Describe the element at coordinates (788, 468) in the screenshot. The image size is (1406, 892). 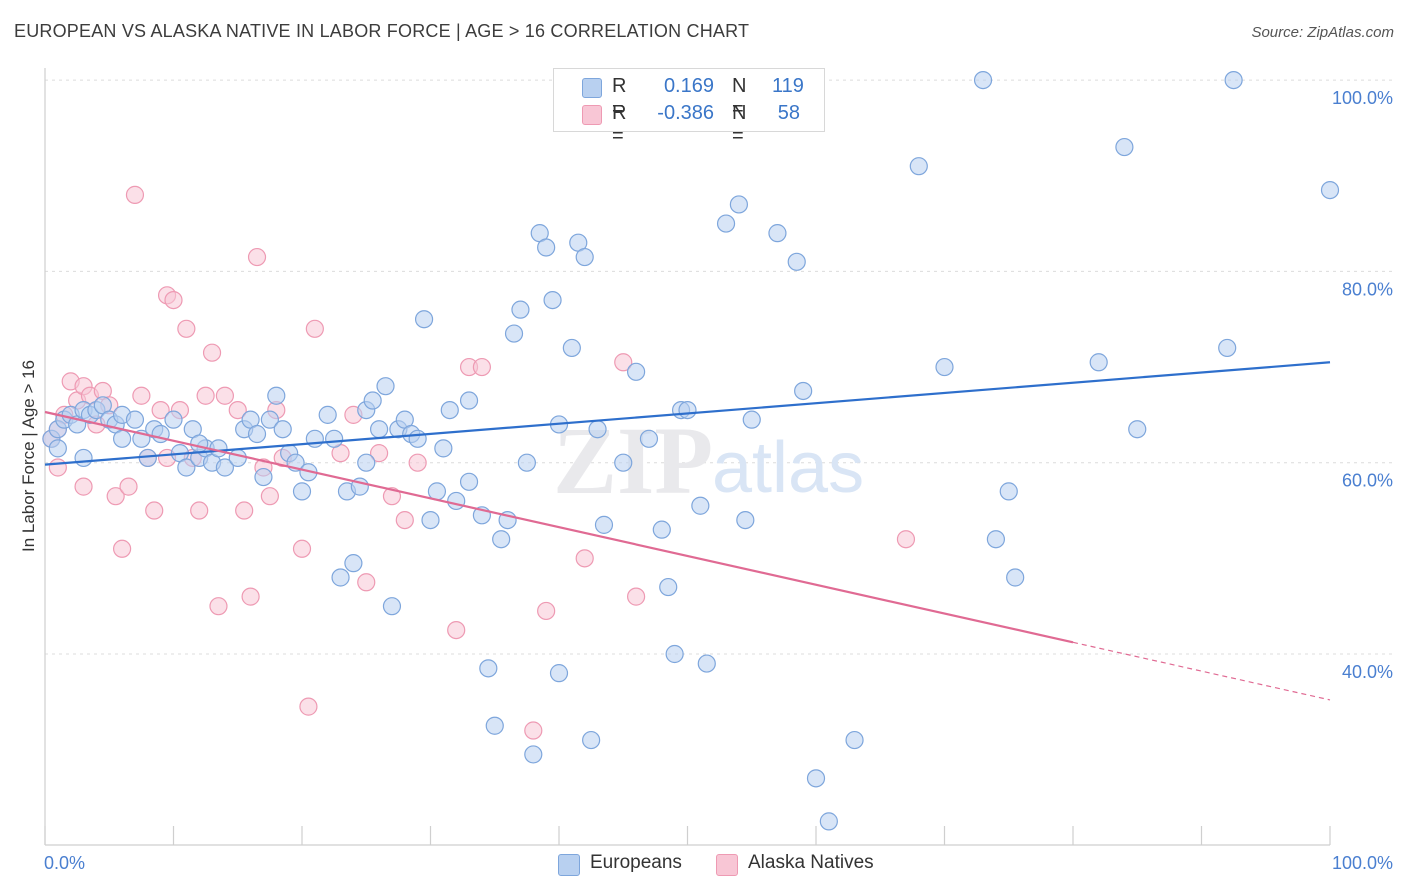
I see `watermark-atlas: atlas` at that location.